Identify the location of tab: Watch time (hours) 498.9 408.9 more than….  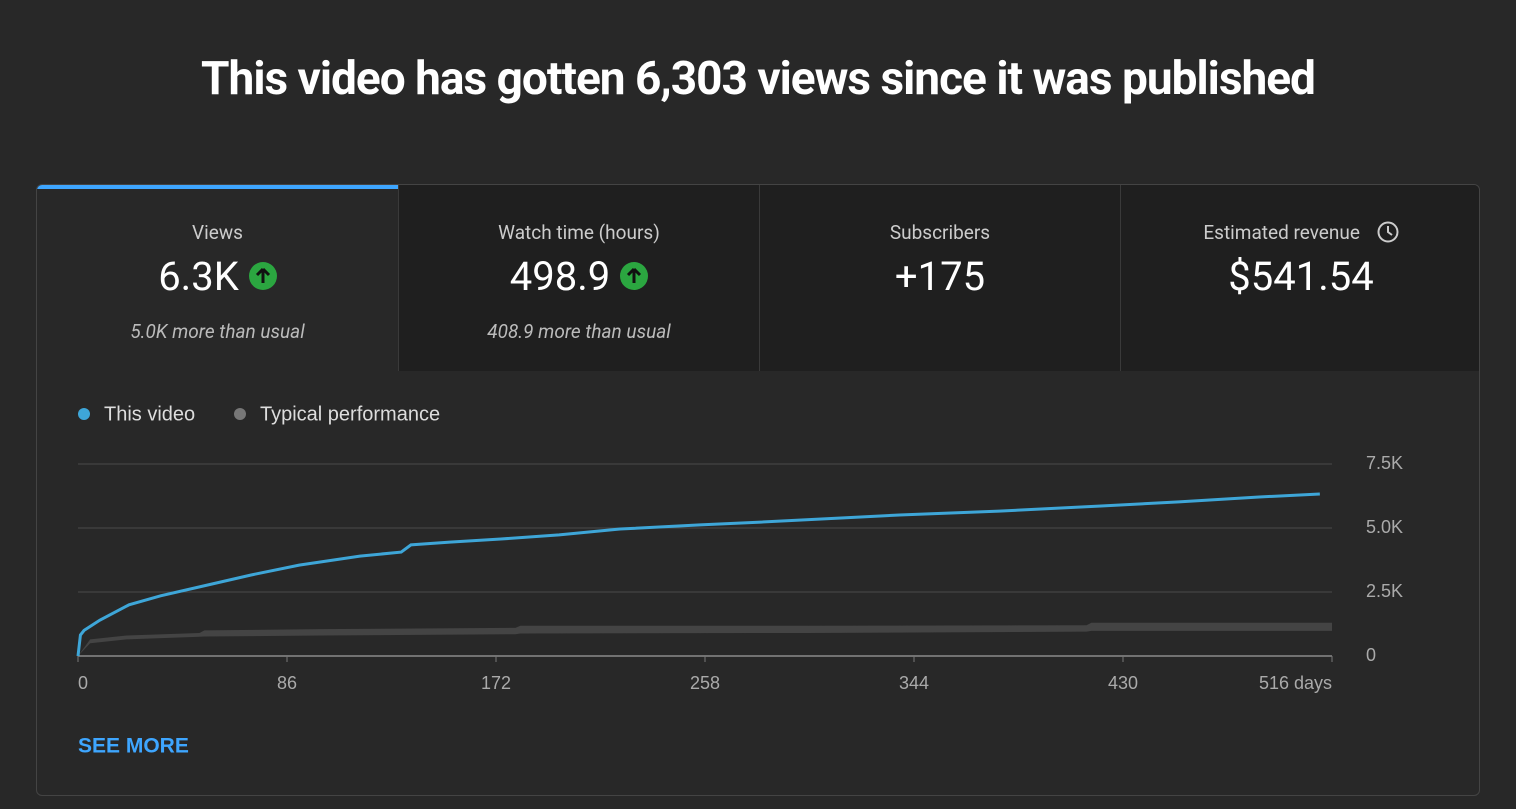
(578, 278).